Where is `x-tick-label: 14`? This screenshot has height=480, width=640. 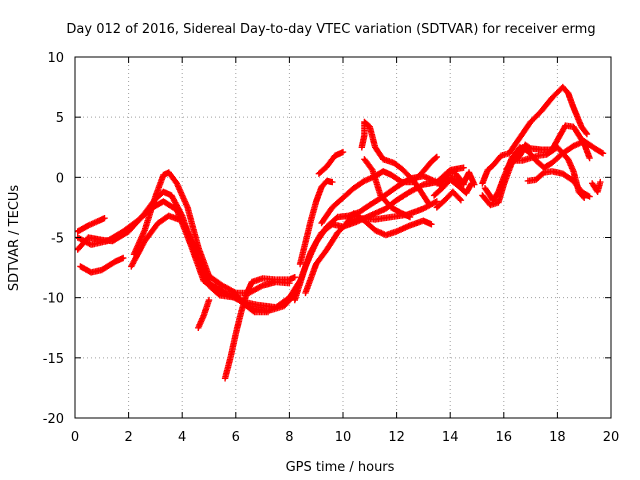 x-tick-label: 14 is located at coordinates (450, 437).